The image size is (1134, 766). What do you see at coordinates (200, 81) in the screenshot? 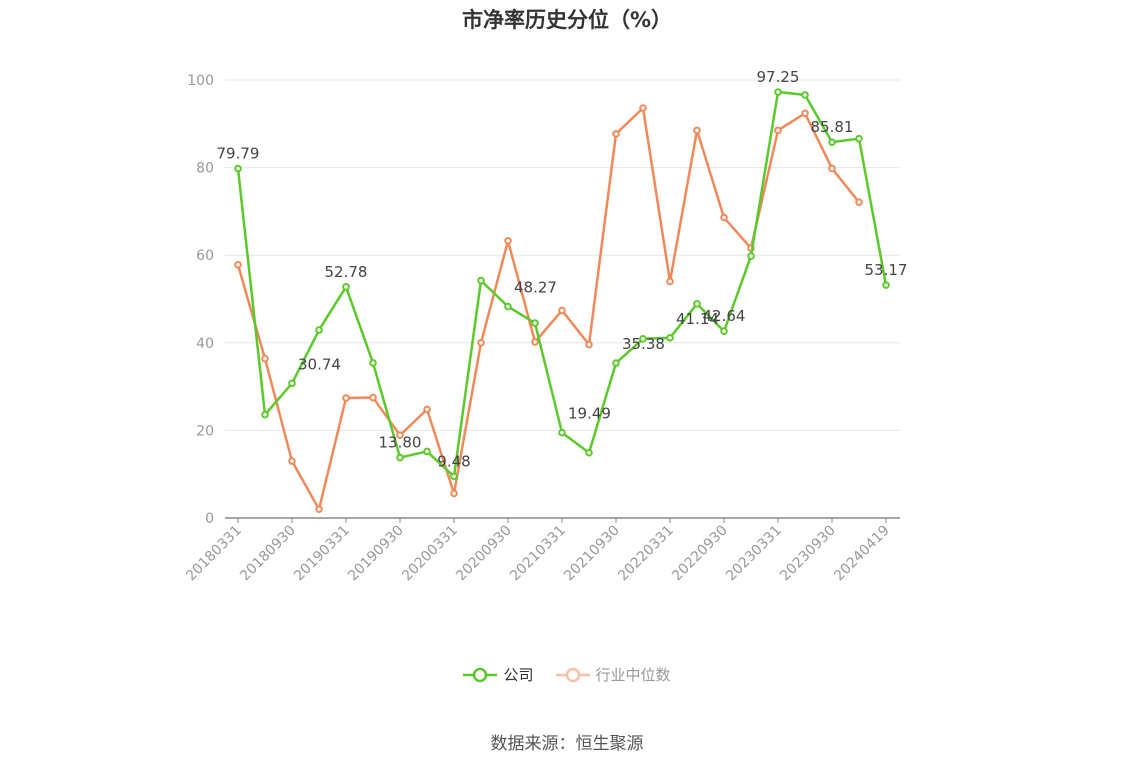
I see `y-tick-label: 100` at bounding box center [200, 81].